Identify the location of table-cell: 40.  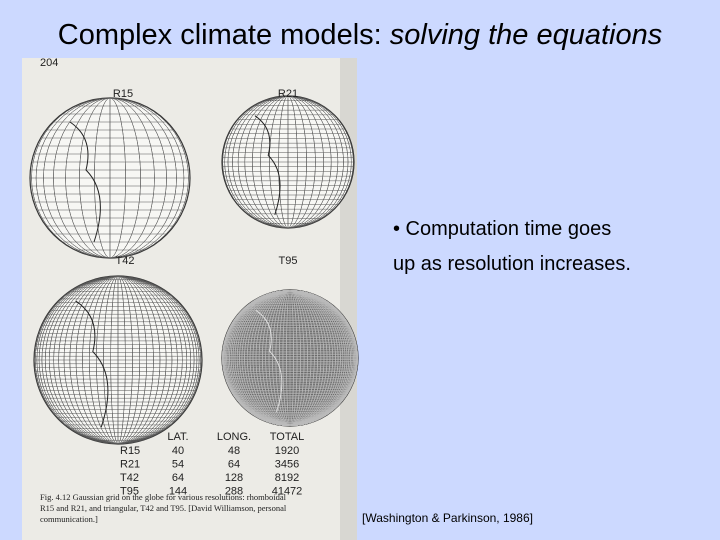
(178, 451).